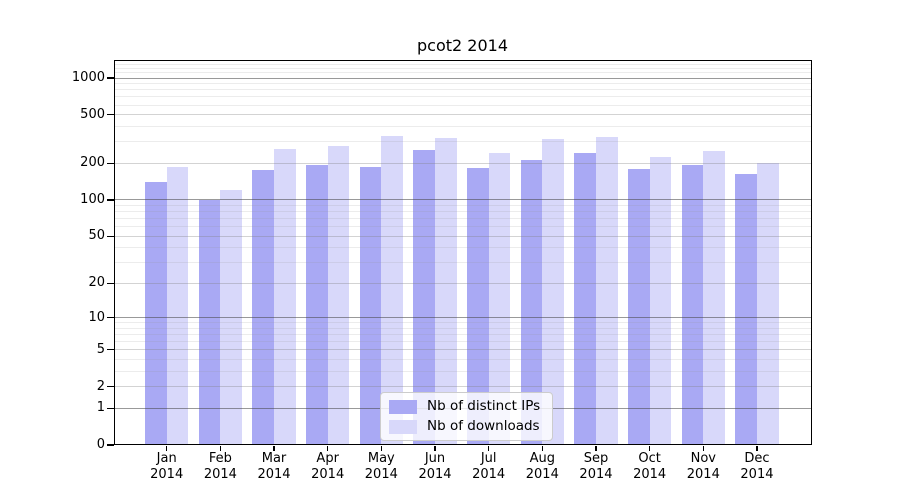  I want to click on y-tick-label-2: 2, so click(100, 386).